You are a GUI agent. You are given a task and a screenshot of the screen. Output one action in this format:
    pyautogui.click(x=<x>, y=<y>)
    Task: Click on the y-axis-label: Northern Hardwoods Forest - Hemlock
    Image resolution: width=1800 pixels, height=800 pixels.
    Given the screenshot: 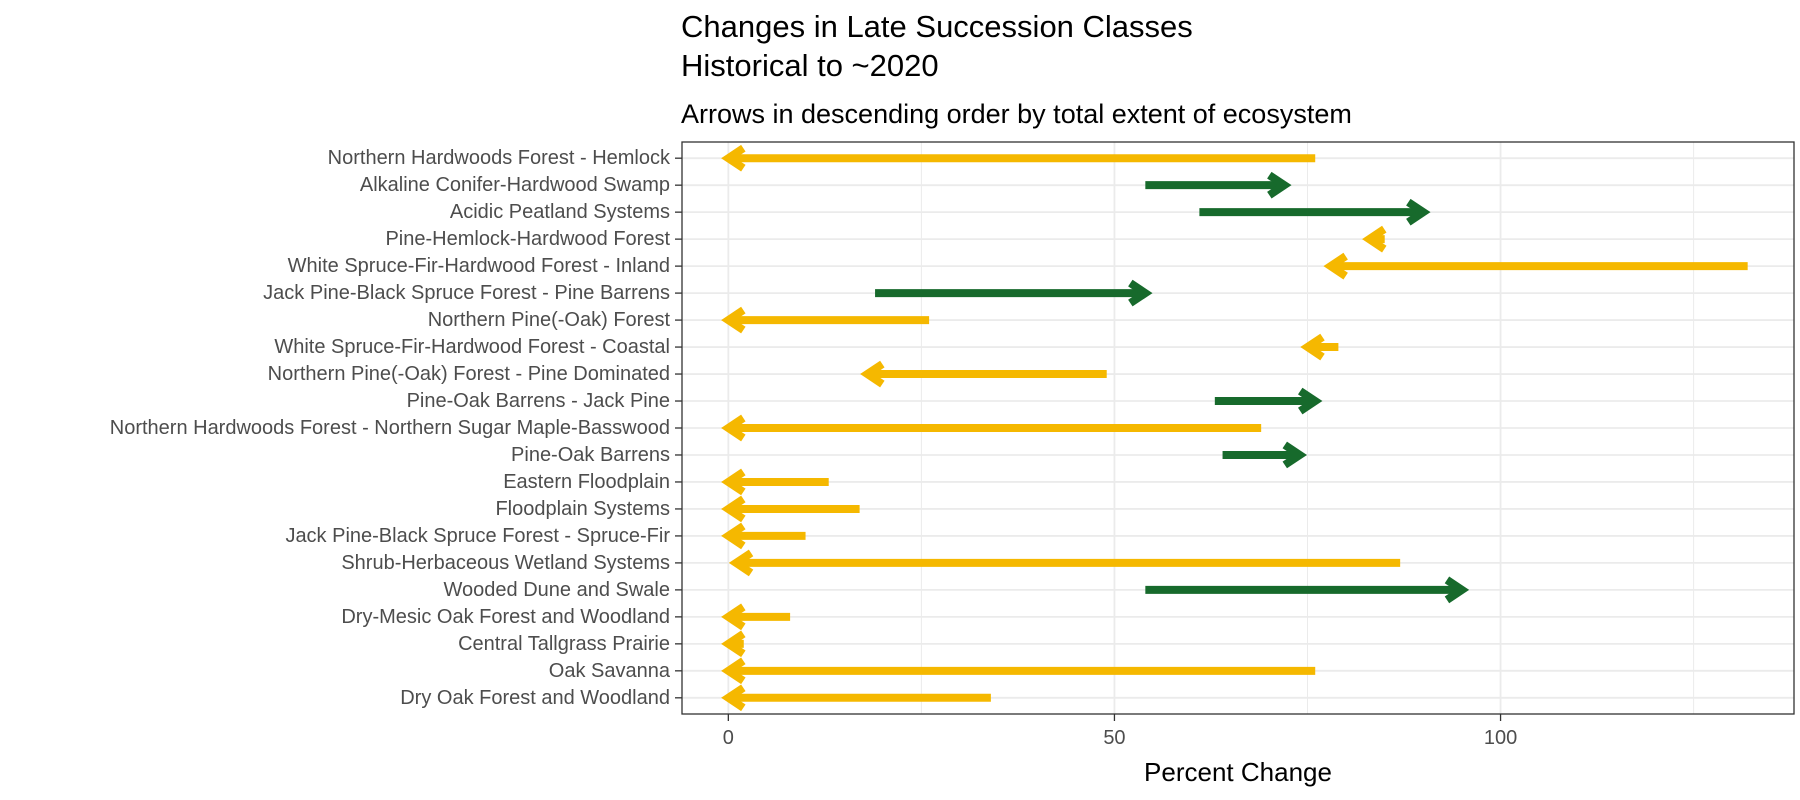 What is the action you would take?
    pyautogui.click(x=499, y=158)
    